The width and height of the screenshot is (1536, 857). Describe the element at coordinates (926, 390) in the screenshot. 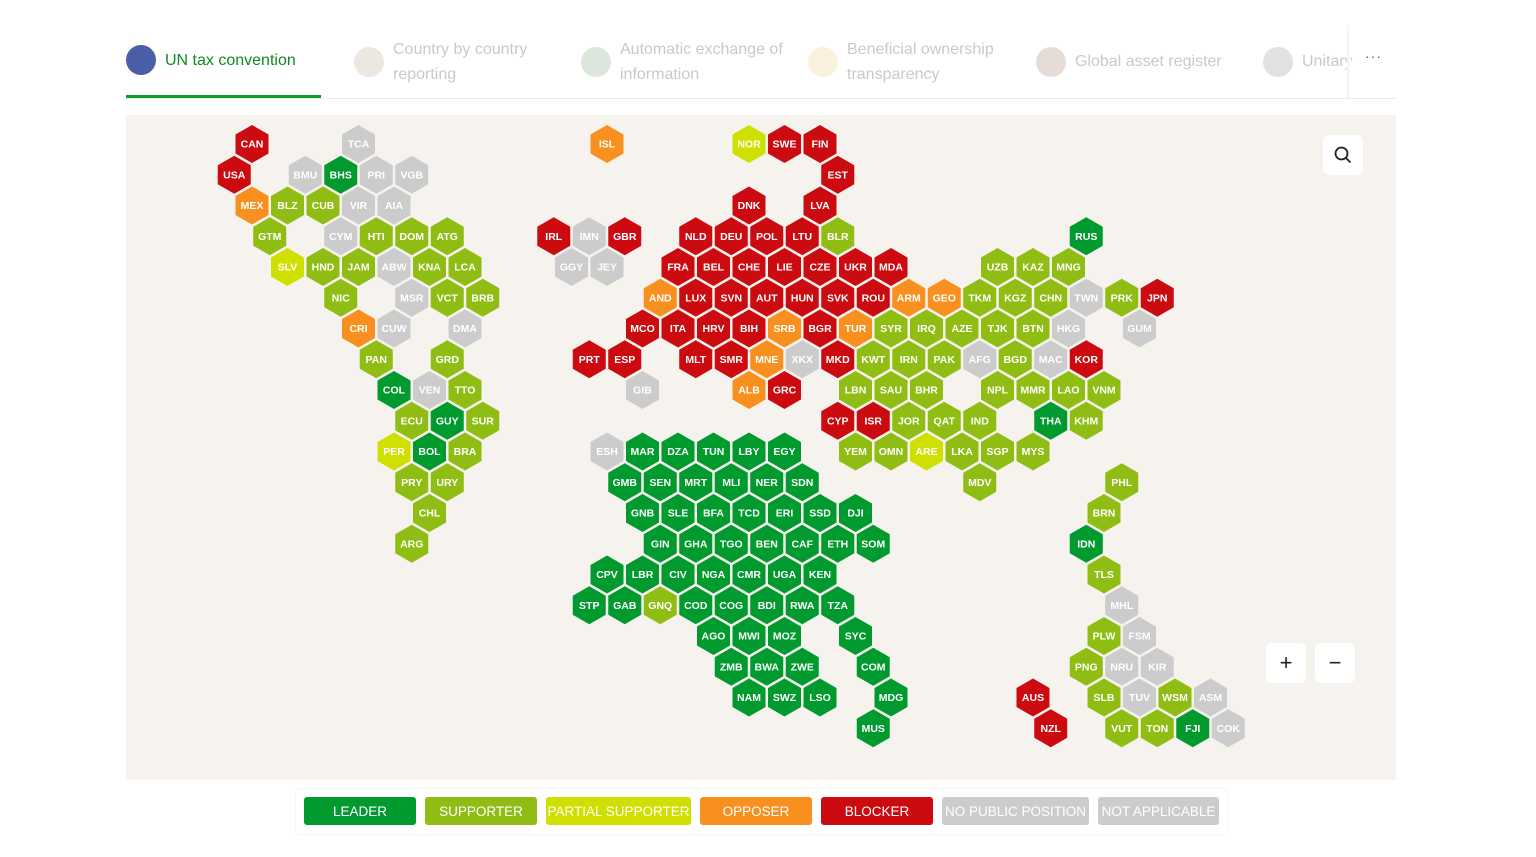

I see `country-hex-bhr: BHR` at that location.